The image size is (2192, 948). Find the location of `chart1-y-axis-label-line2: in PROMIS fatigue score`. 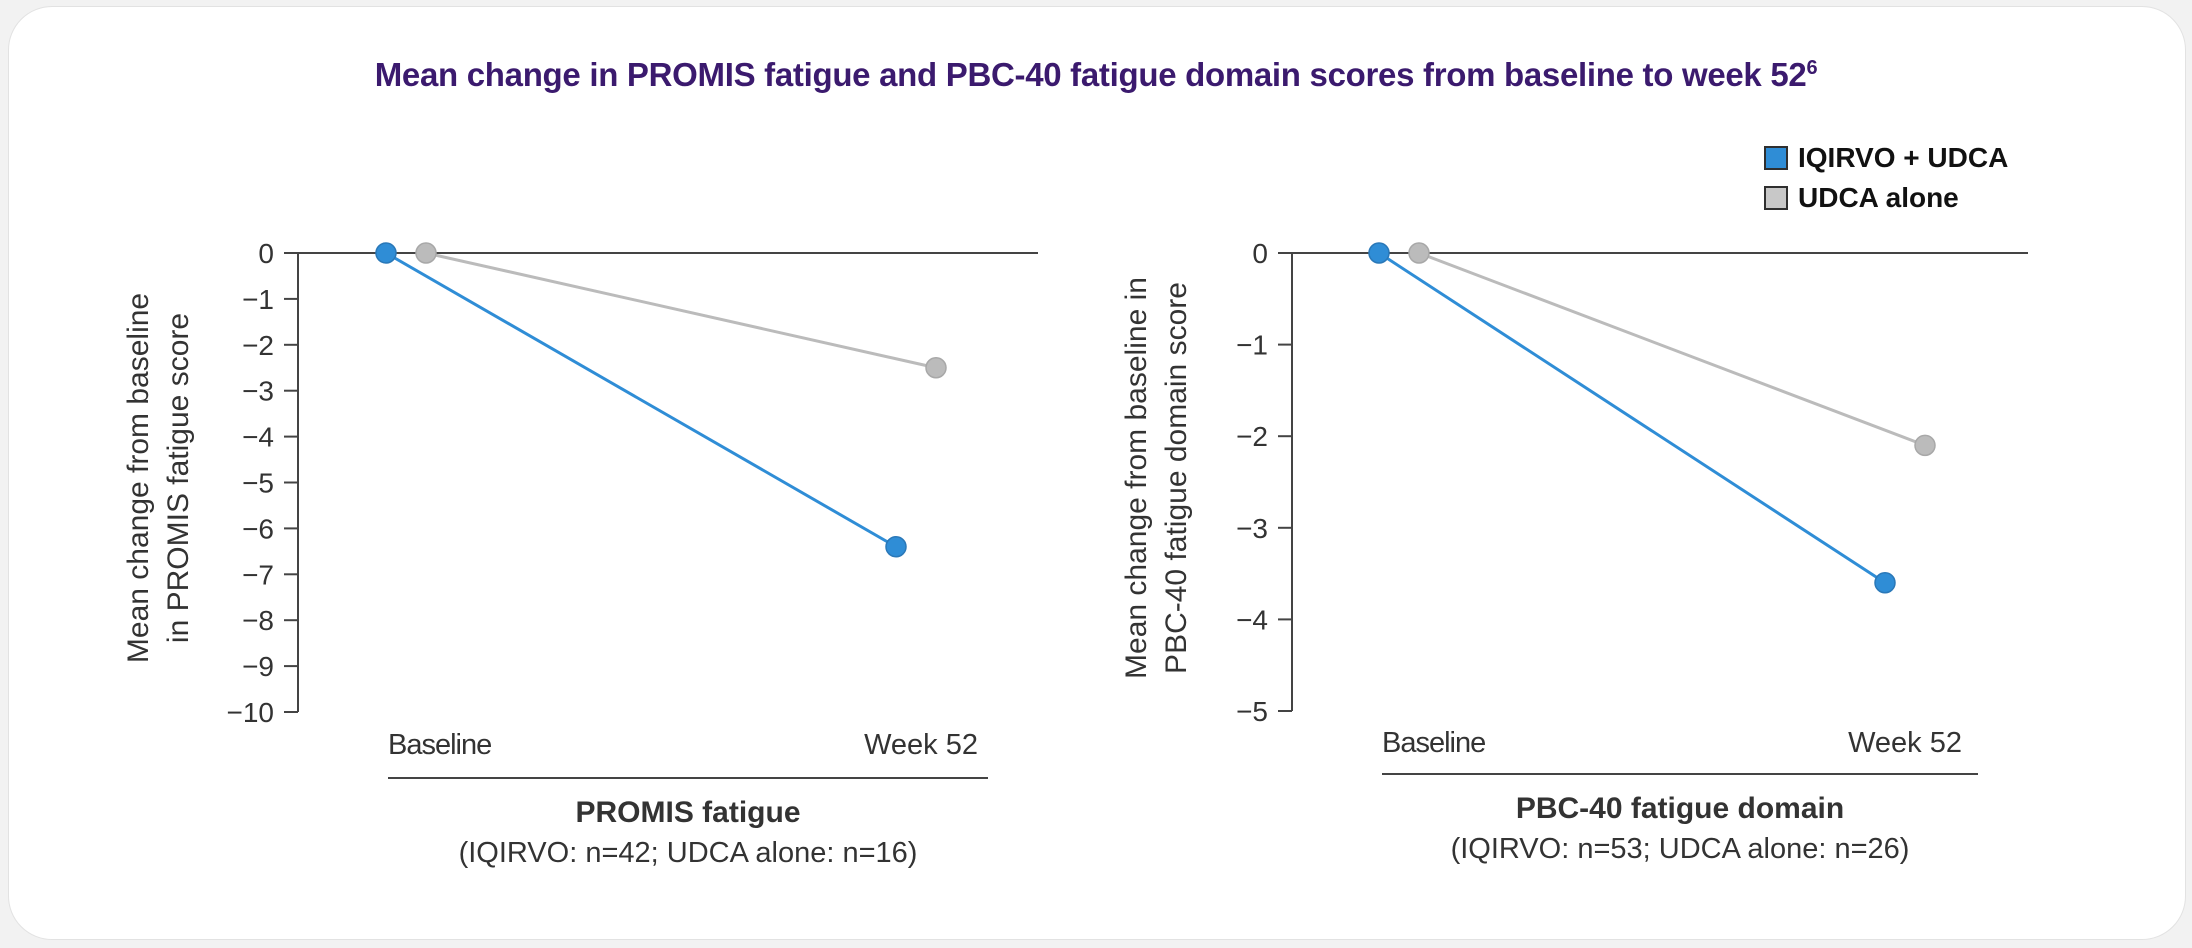

chart1-y-axis-label-line2: in PROMIS fatigue score is located at coordinates (178, 478).